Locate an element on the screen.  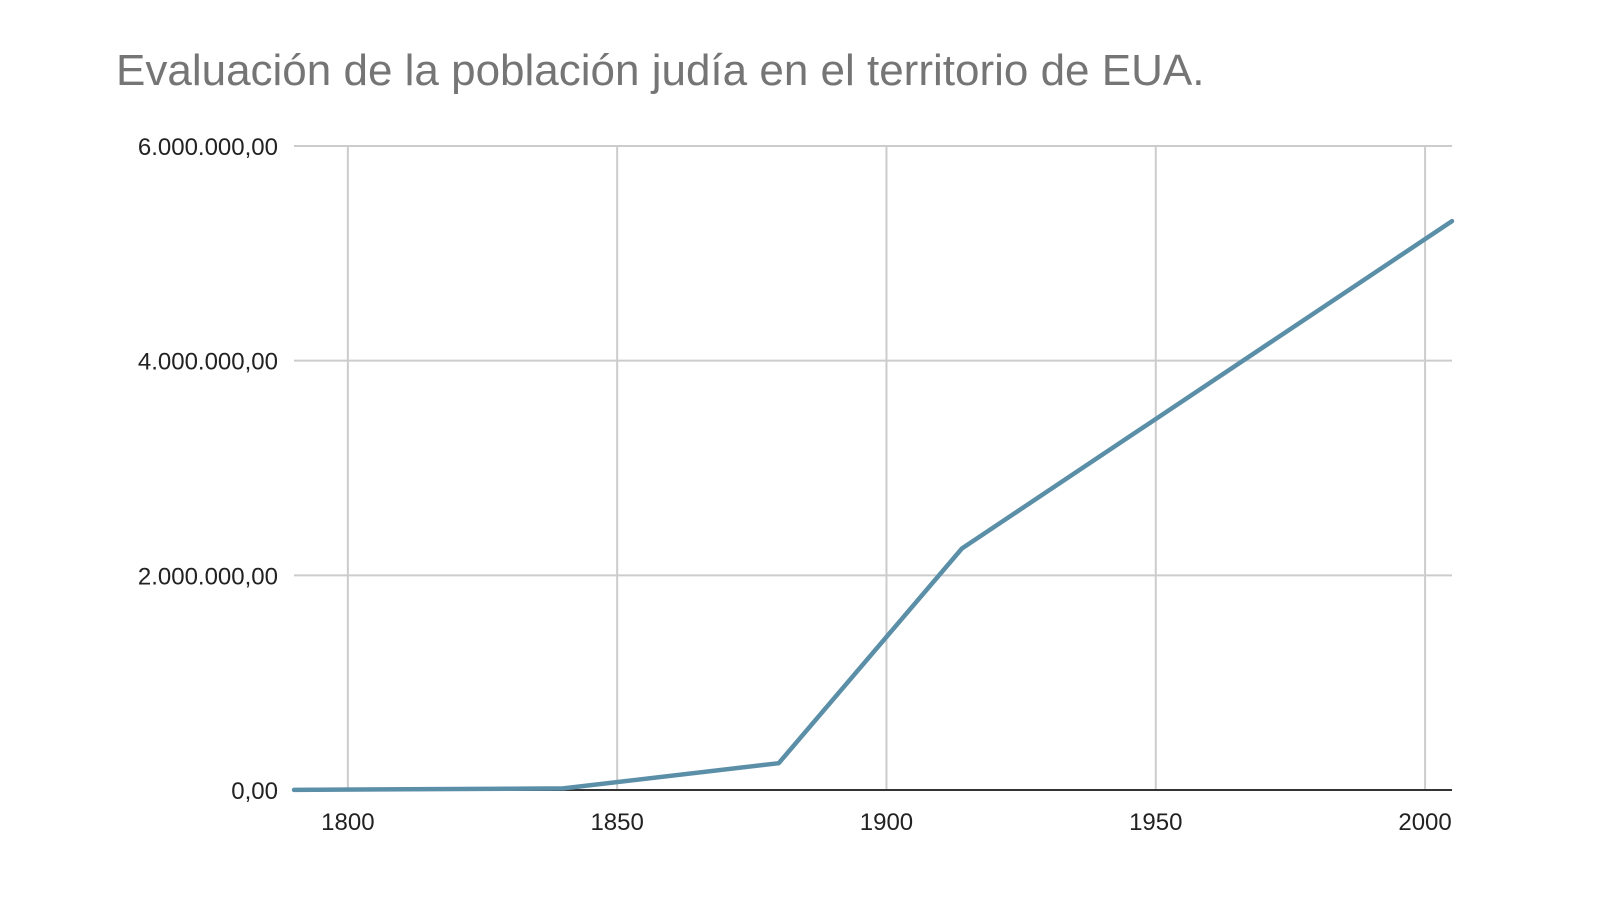
x-tick-label: 1950 is located at coordinates (1155, 822).